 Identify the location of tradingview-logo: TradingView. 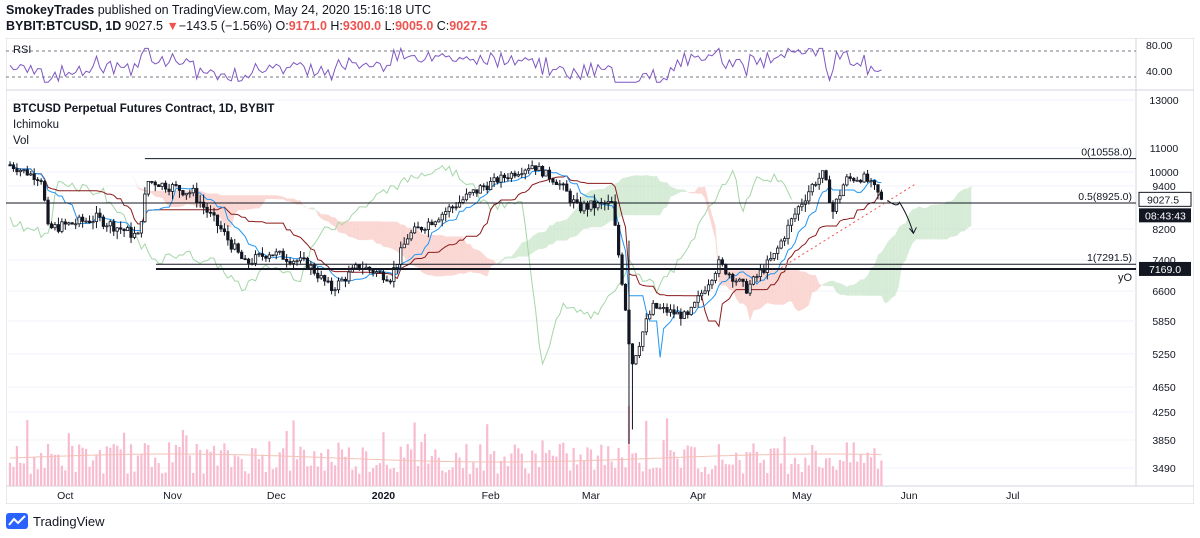
(55, 521).